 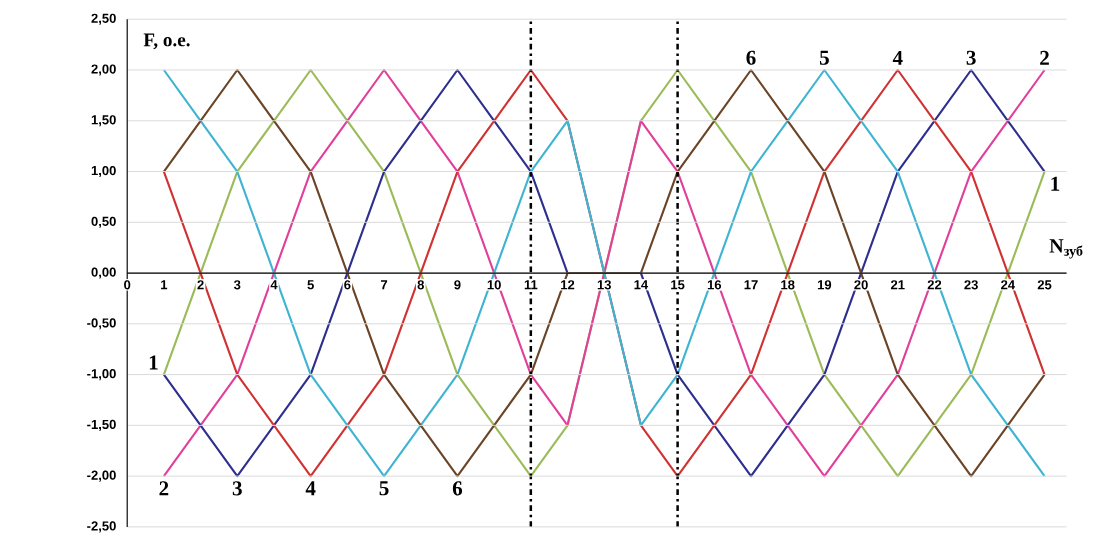 What do you see at coordinates (101, 476) in the screenshot?
I see `y-tick-label: -2,00` at bounding box center [101, 476].